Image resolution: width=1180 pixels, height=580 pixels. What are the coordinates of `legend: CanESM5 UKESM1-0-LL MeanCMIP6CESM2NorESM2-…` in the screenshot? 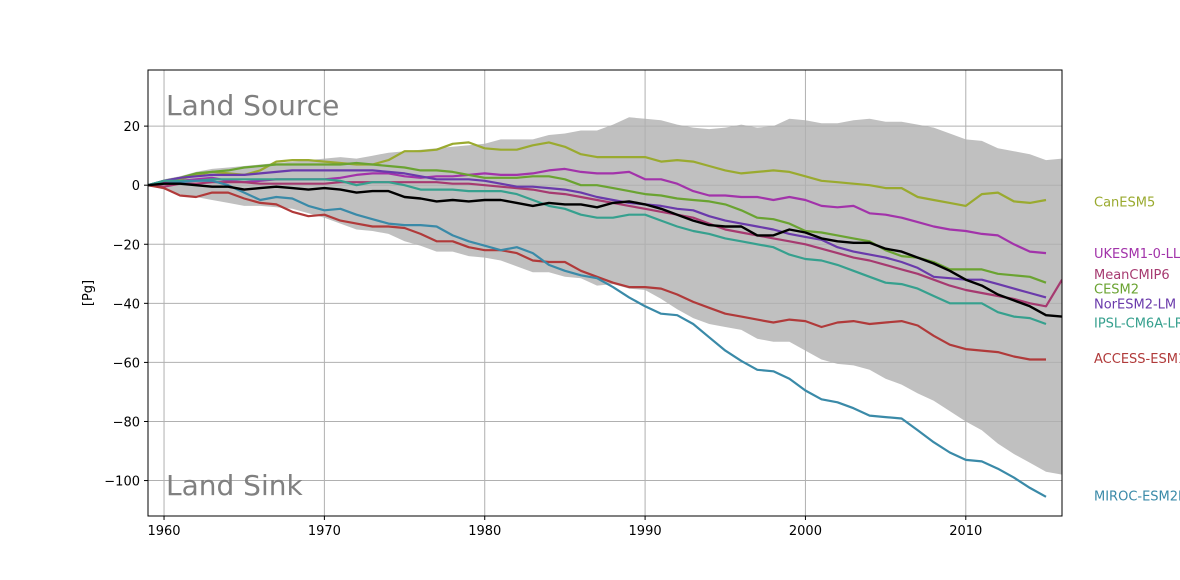 It's located at (1137, 349).